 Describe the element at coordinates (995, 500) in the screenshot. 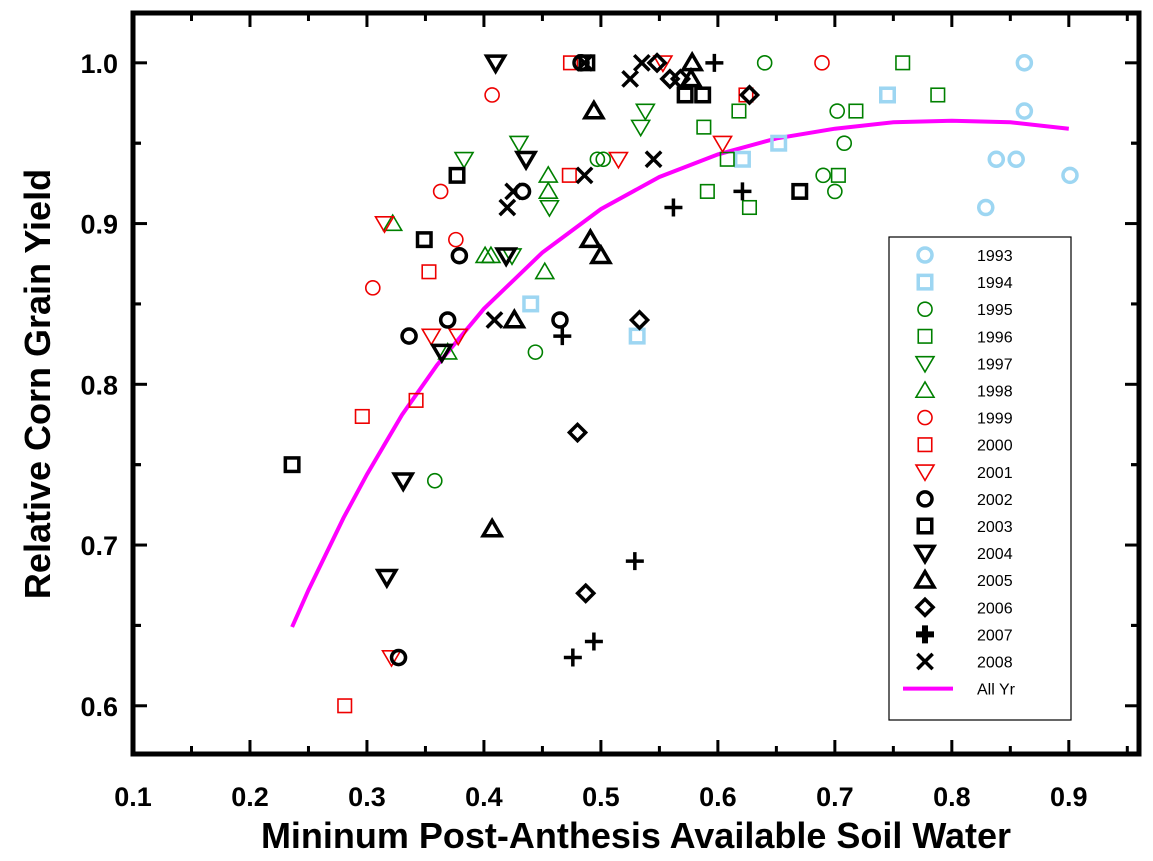

I see `legend-label-2002: 2002` at that location.